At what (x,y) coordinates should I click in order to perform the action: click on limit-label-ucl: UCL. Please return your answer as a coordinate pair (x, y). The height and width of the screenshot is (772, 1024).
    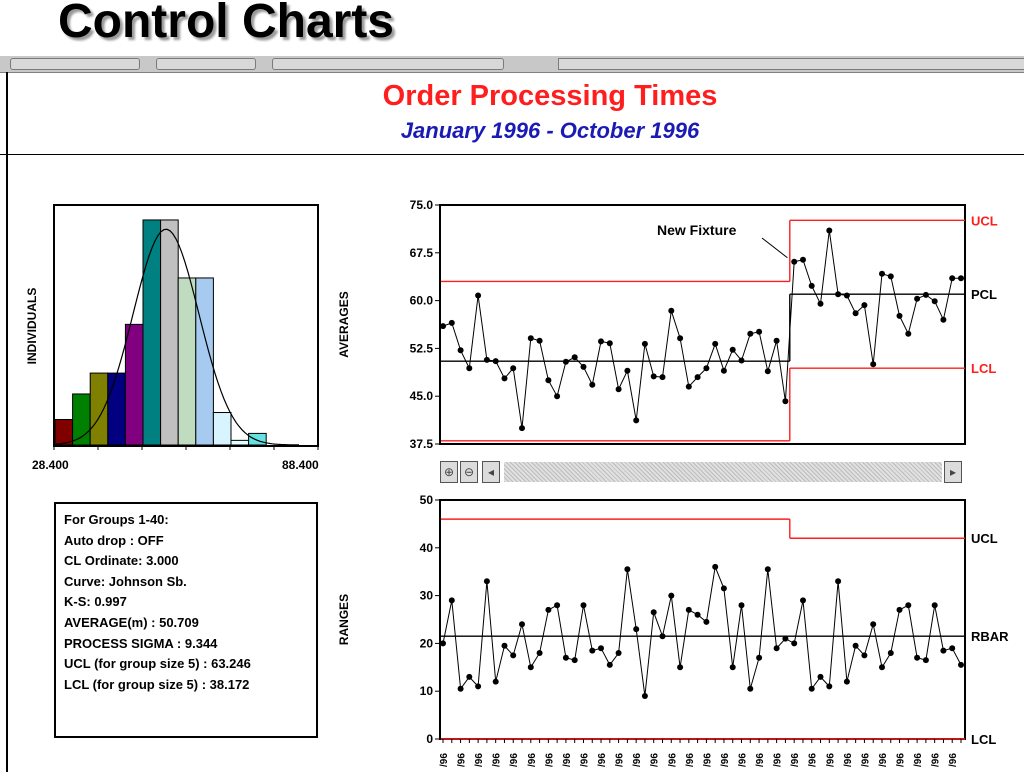
    Looking at the image, I should click on (984, 538).